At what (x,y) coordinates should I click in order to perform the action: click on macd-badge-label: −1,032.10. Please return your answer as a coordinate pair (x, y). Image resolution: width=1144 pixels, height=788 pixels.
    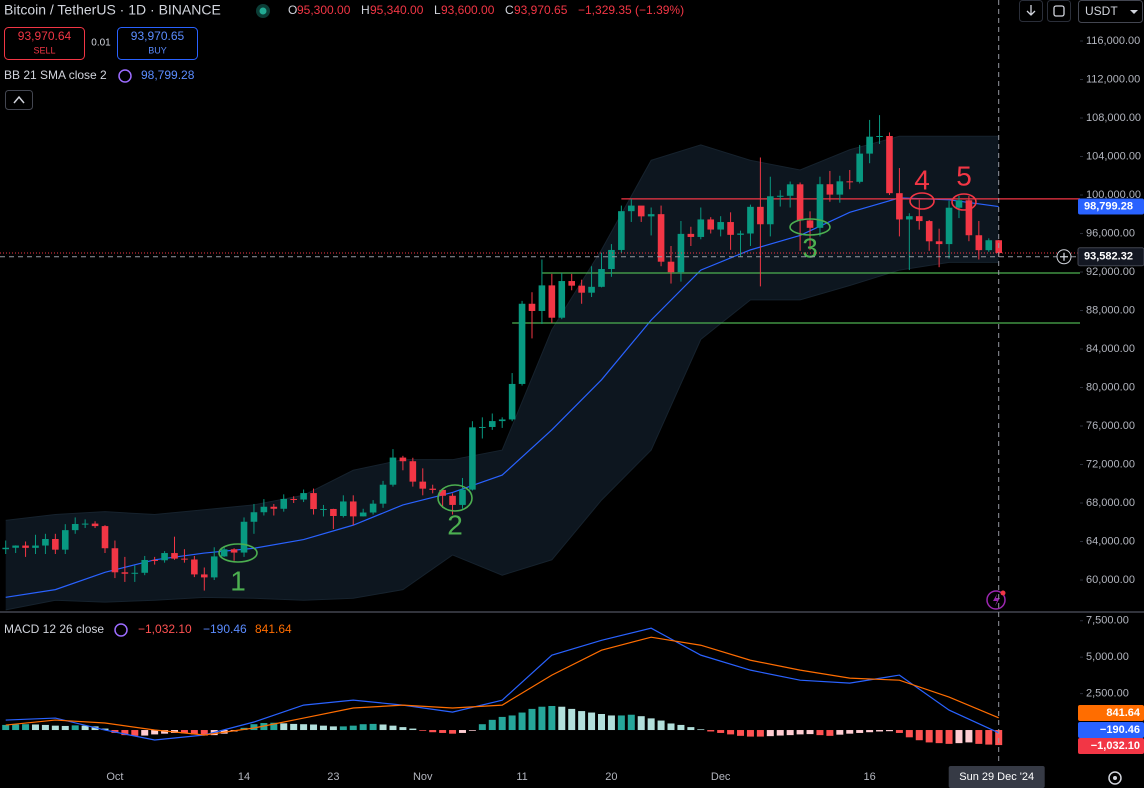
    Looking at the image, I should click on (1115, 746).